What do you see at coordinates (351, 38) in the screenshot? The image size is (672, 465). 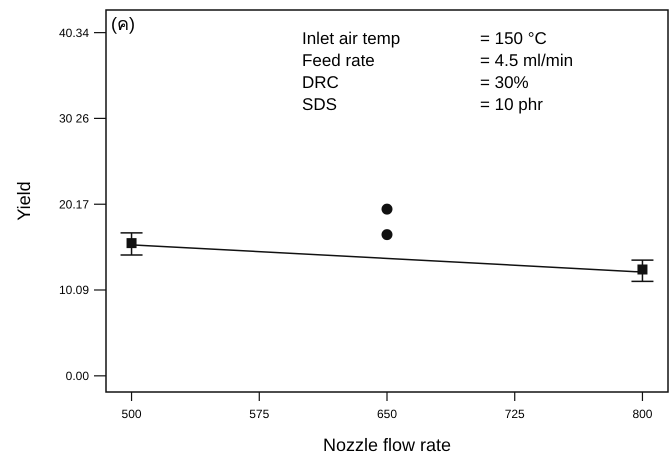 I see `annotation: Inlet air temp` at bounding box center [351, 38].